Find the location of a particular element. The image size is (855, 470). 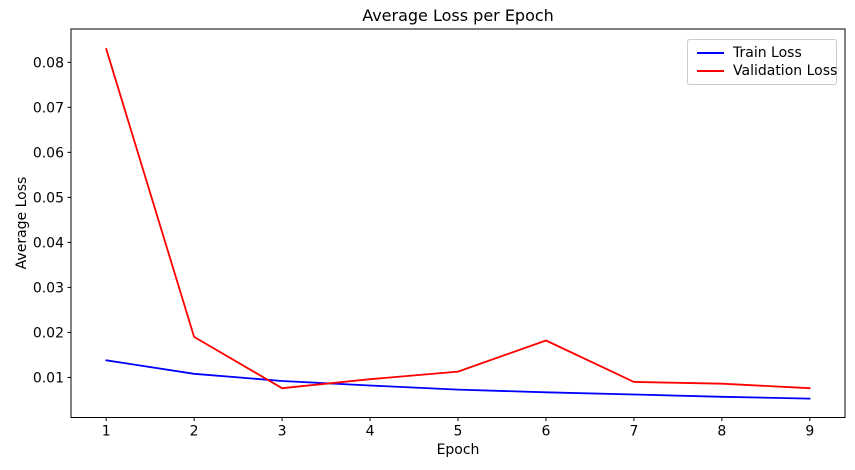

y-tick-label: 0.01 is located at coordinates (48, 378).